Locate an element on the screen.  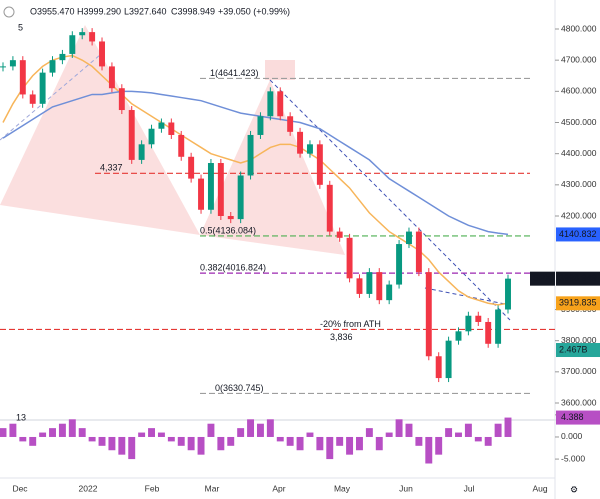
level-value-label: 3,836 is located at coordinates (341, 337).